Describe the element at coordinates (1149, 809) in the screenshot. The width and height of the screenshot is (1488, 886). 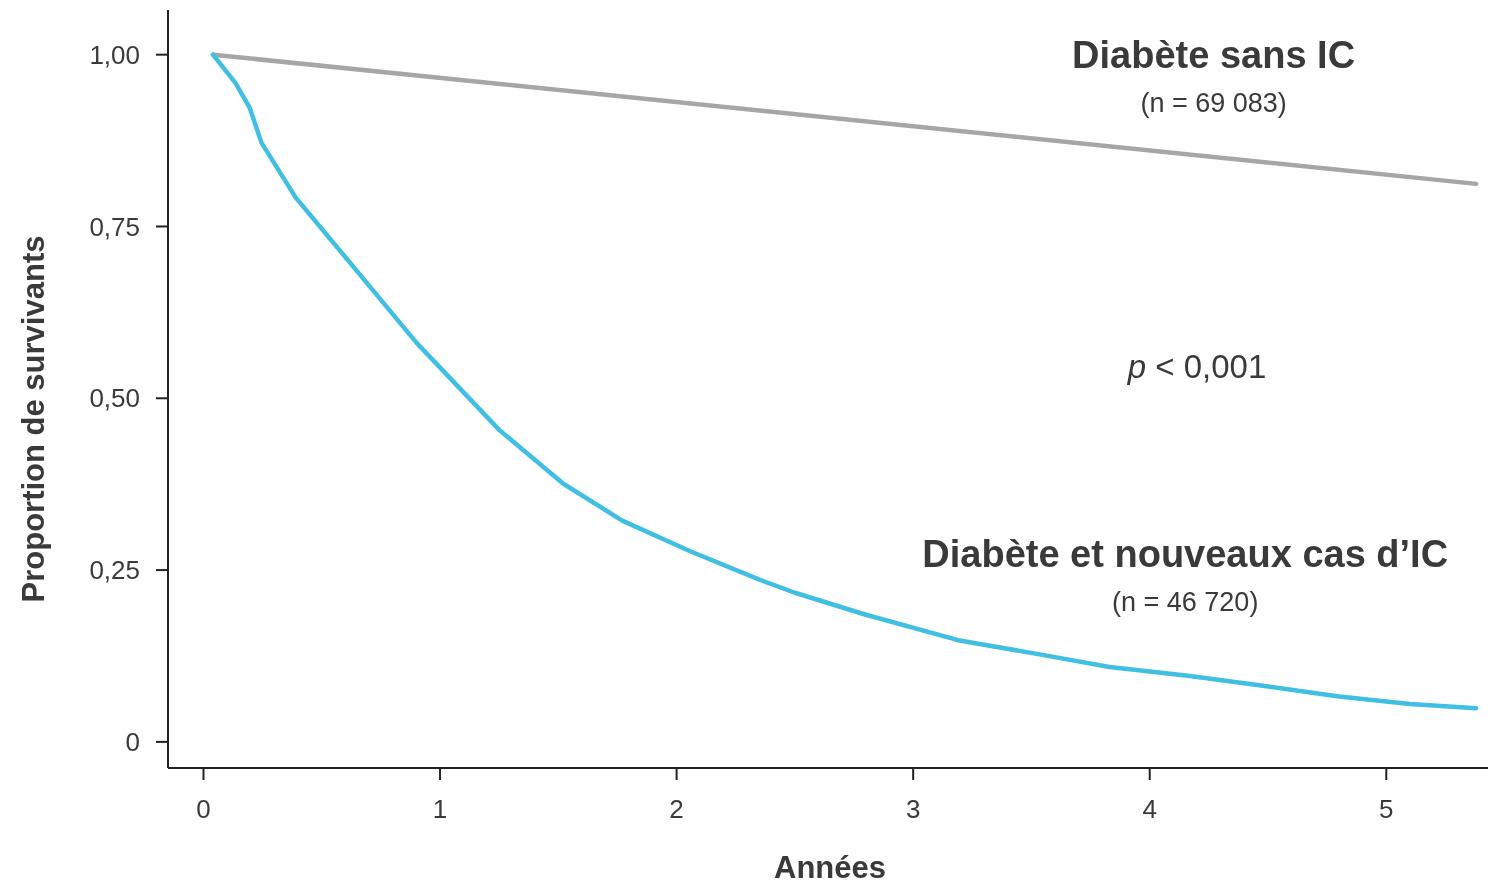
I see `x-tick-label: 4` at that location.